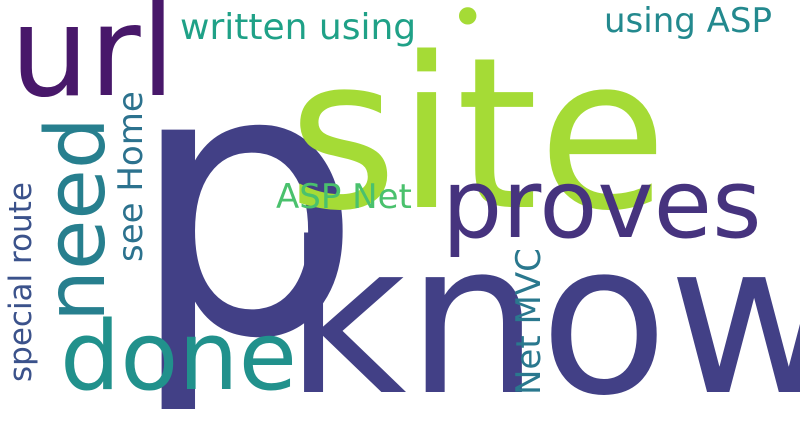 This screenshot has width=800, height=442. What do you see at coordinates (298, 27) in the screenshot?
I see `word-written-using: written using` at bounding box center [298, 27].